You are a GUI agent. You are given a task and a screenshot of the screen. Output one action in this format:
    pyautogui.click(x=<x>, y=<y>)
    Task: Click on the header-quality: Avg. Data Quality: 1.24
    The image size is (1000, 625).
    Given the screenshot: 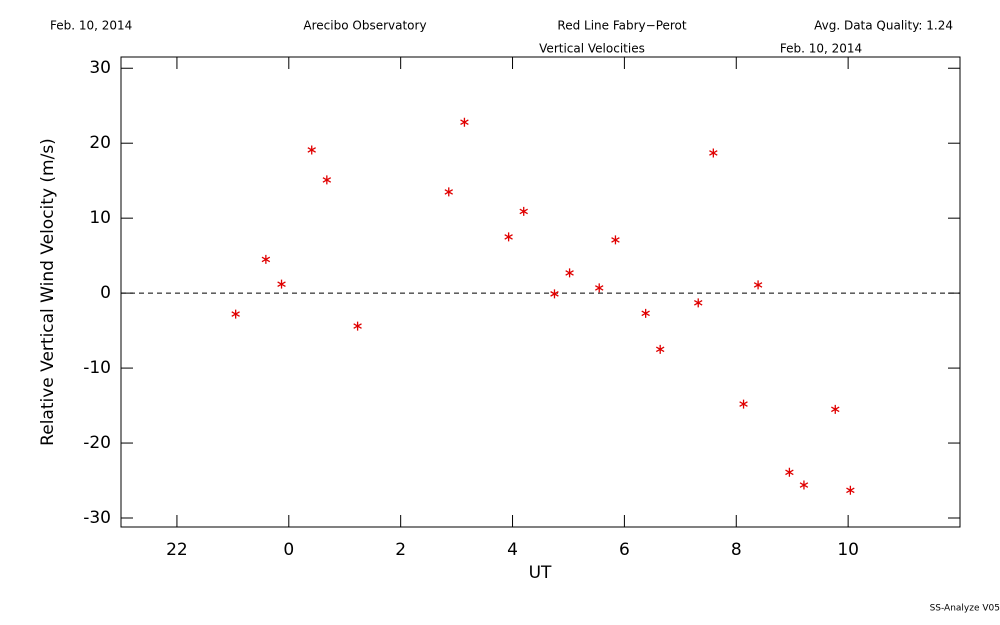 What is the action you would take?
    pyautogui.click(x=883, y=26)
    